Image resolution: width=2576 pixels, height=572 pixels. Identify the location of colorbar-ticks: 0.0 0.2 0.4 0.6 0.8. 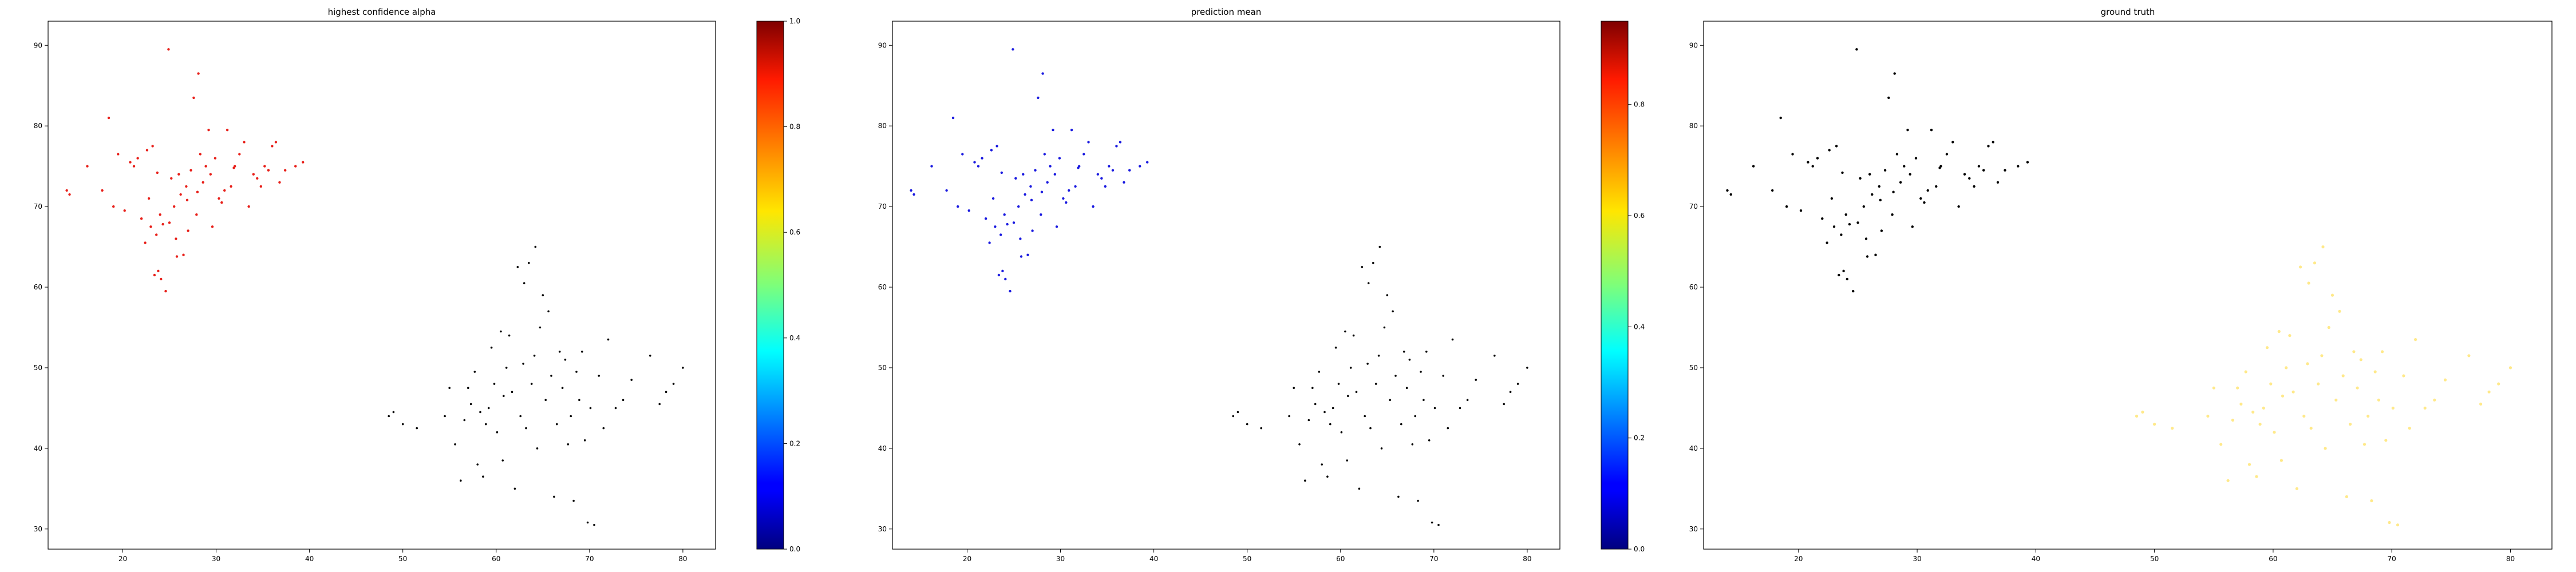
(1636, 327).